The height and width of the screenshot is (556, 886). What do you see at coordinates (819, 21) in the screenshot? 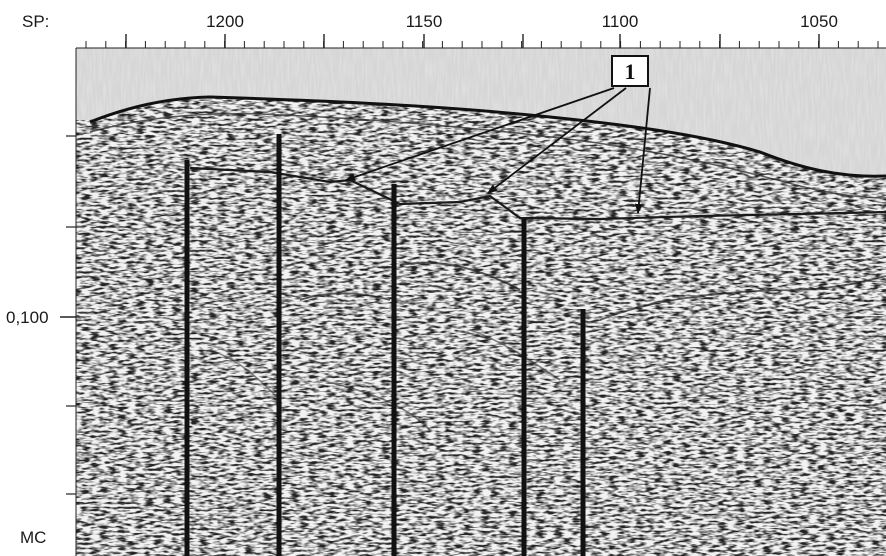
I see `x-tick-label-1050: 1050` at bounding box center [819, 21].